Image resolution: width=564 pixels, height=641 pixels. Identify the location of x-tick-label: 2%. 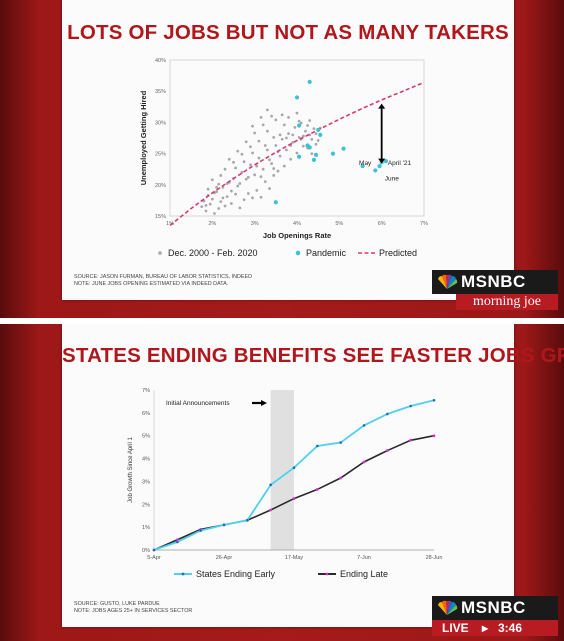
(212, 224).